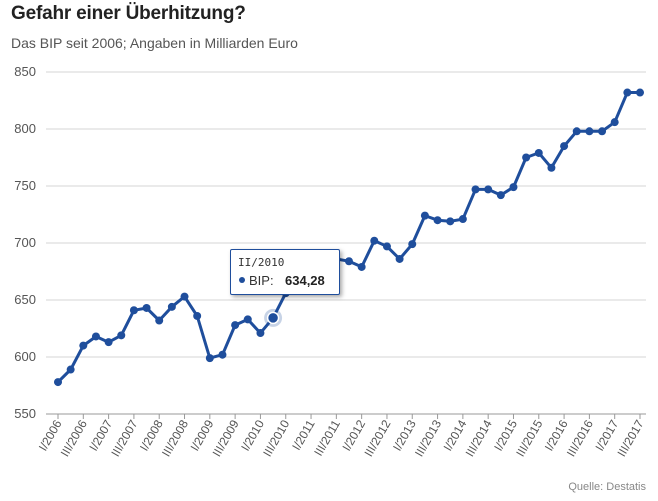 This screenshot has width=658, height=501. Describe the element at coordinates (25, 356) in the screenshot. I see `y-tick-label: 600` at that location.